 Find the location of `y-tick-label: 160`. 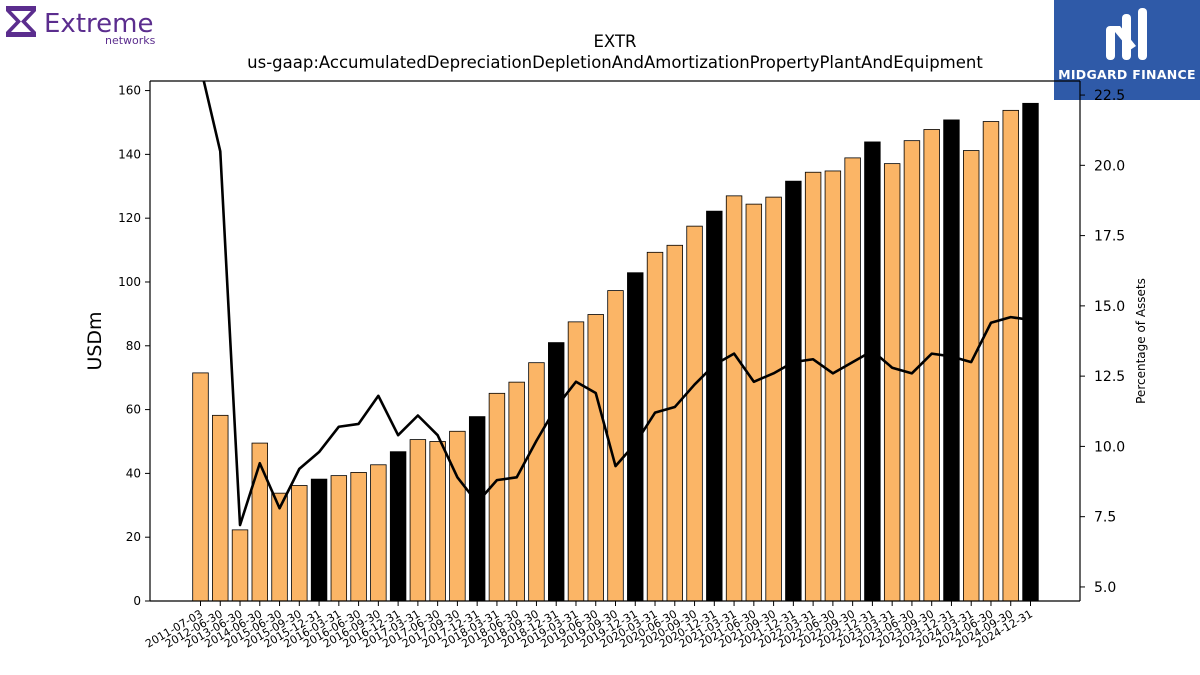

y-tick-label: 160 is located at coordinates (129, 91).